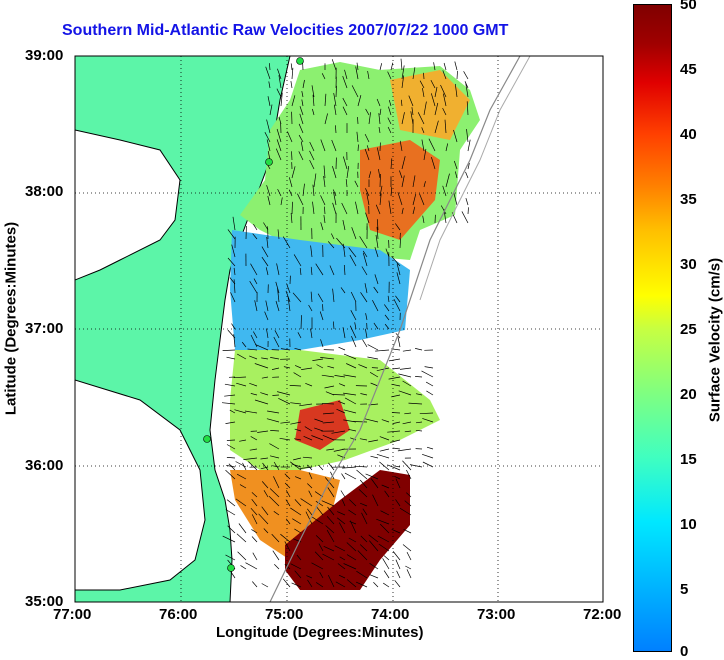 The image size is (724, 660). What do you see at coordinates (688, 6) in the screenshot?
I see `colorbar-tick: 50` at bounding box center [688, 6].